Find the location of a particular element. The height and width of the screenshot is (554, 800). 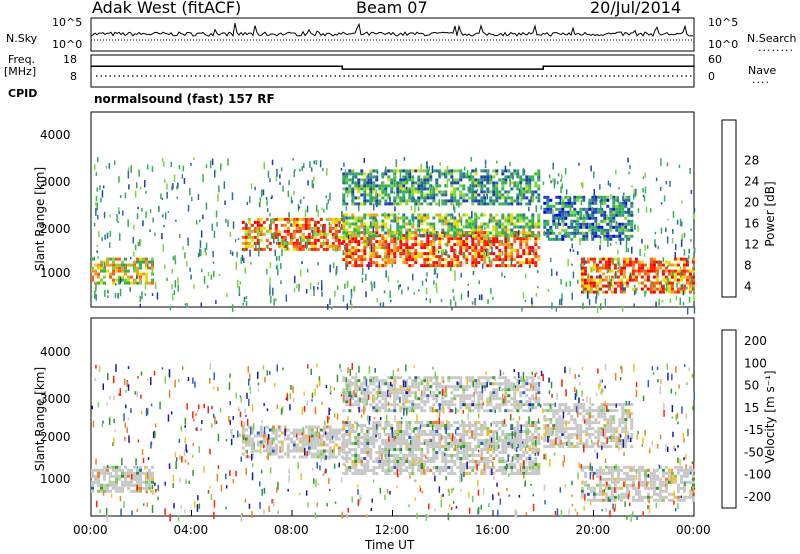

x-tick-label-4: 16:00 is located at coordinates (492, 530).